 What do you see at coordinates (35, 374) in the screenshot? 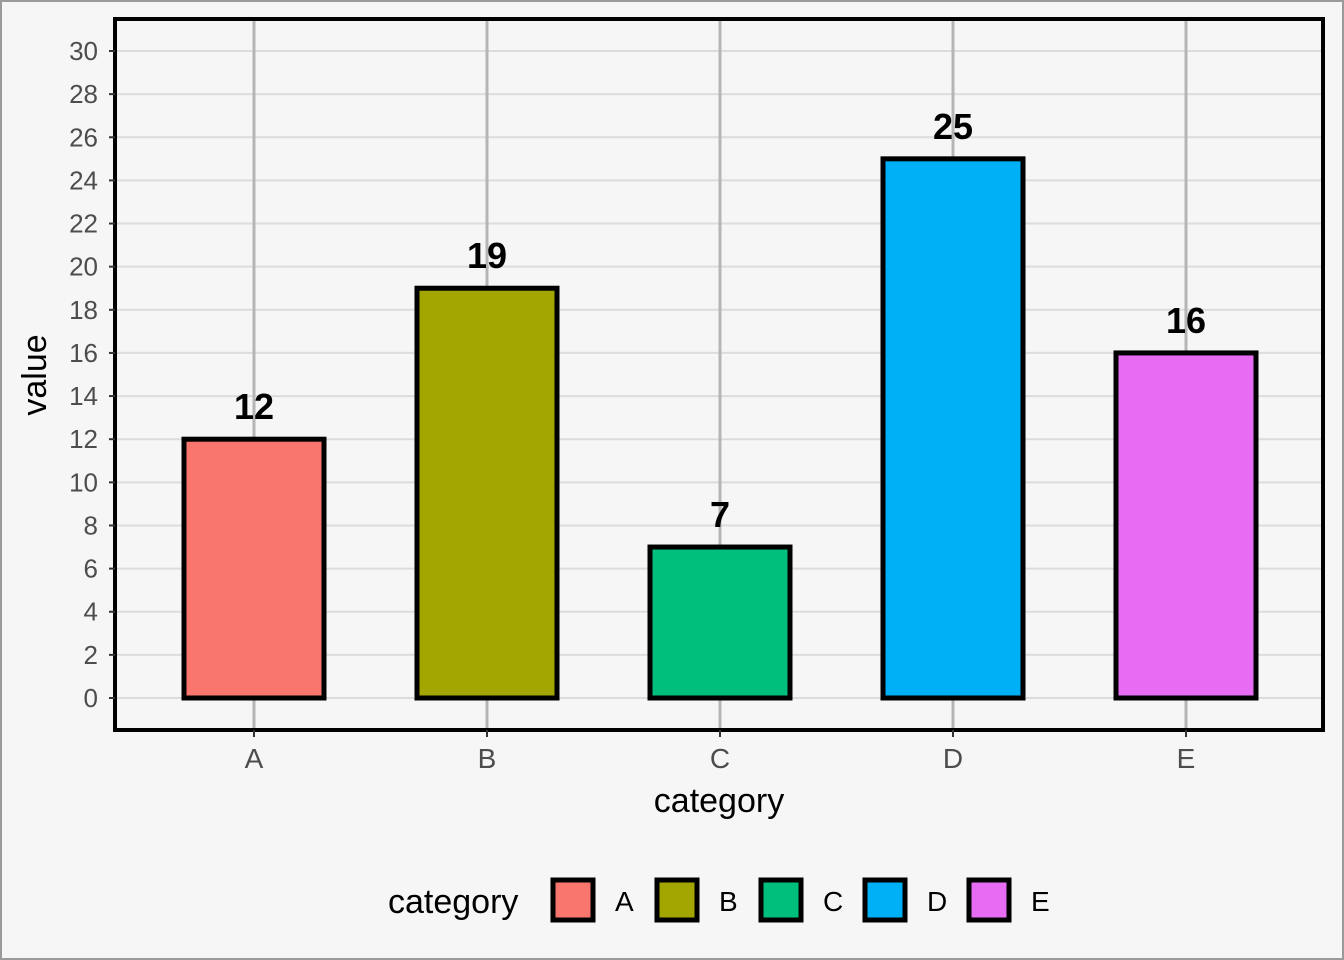
I see `y-axis-title: value` at bounding box center [35, 374].